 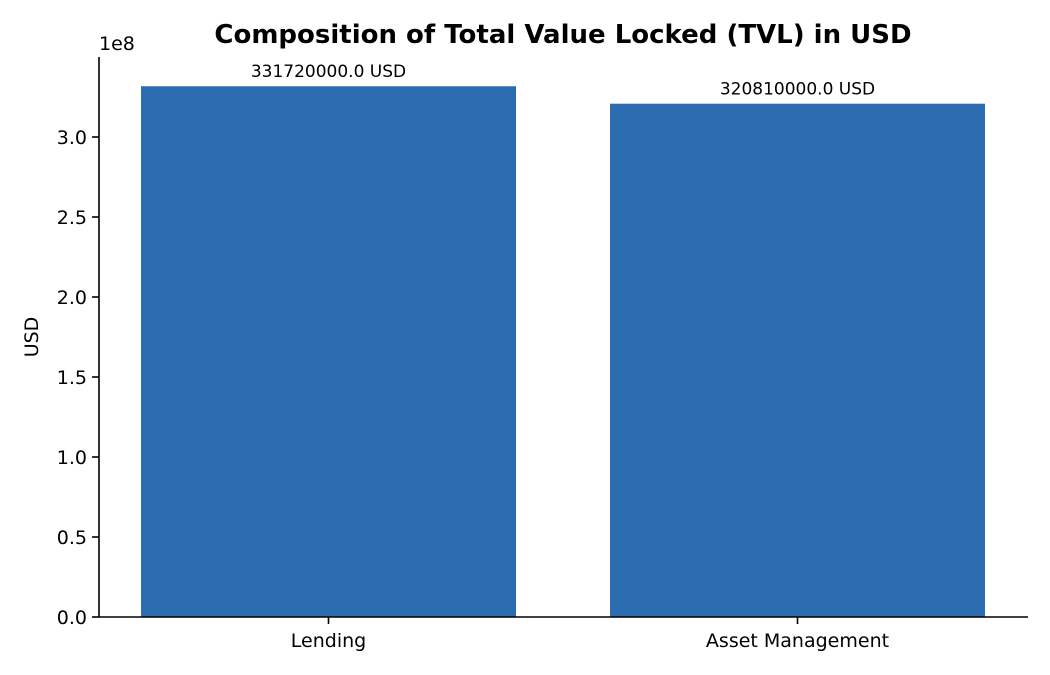 What do you see at coordinates (32, 337) in the screenshot?
I see `y-axis-label: USD` at bounding box center [32, 337].